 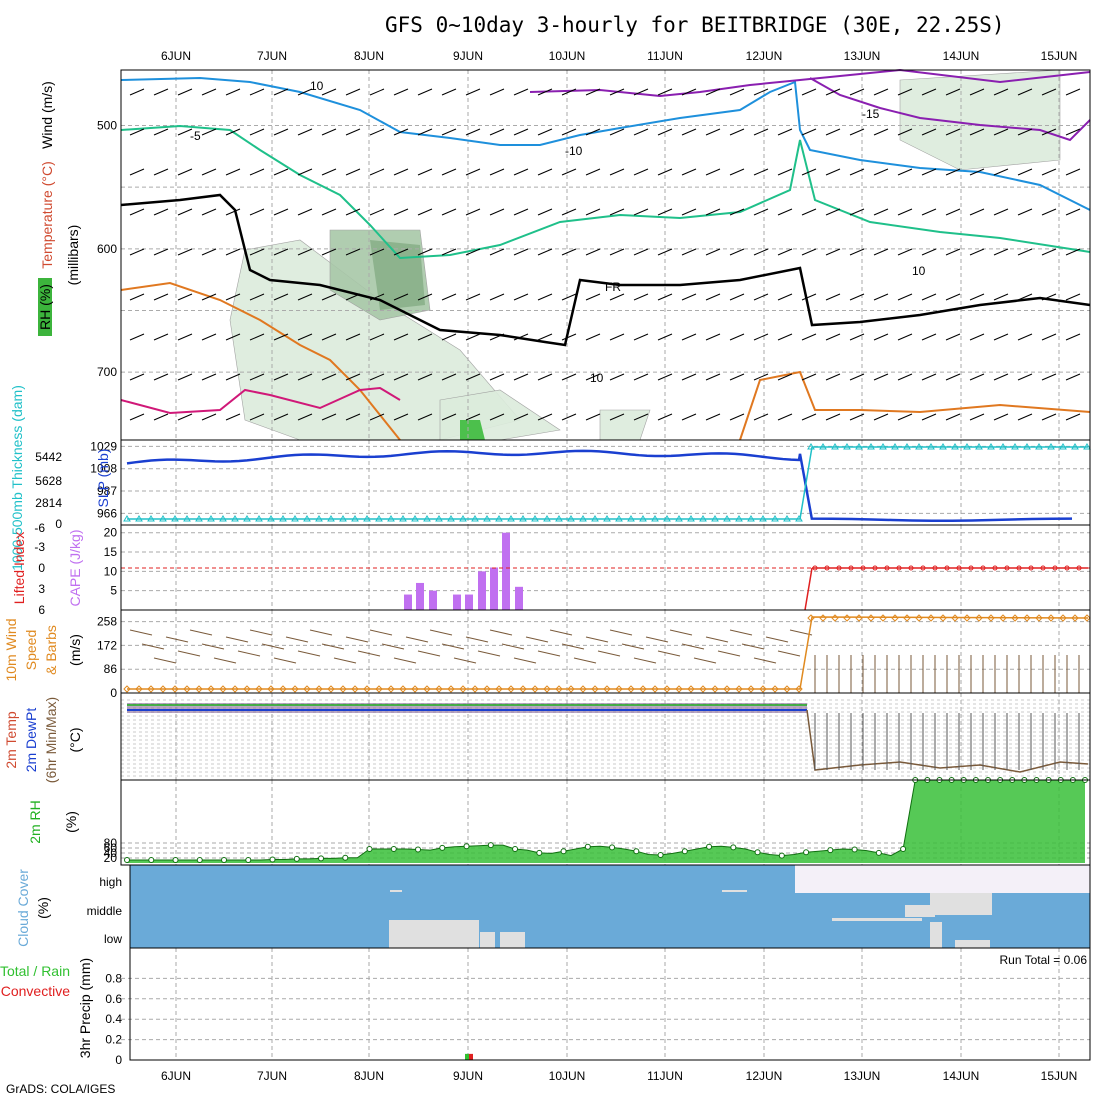 What do you see at coordinates (113, 939) in the screenshot?
I see `cloud-level-label: low` at bounding box center [113, 939].